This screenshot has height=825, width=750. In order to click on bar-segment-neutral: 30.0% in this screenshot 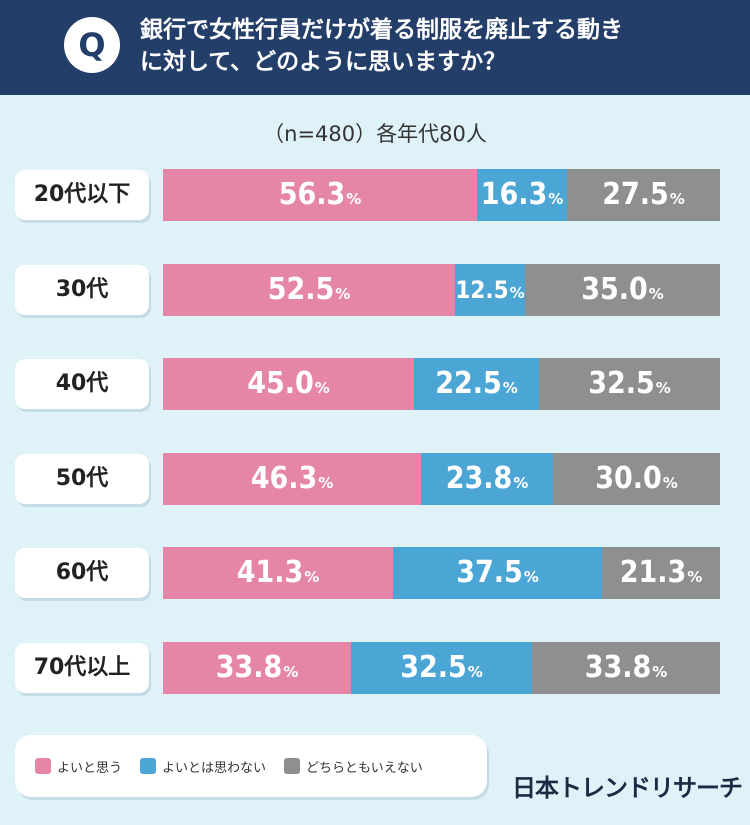, I will do `click(636, 479)`.